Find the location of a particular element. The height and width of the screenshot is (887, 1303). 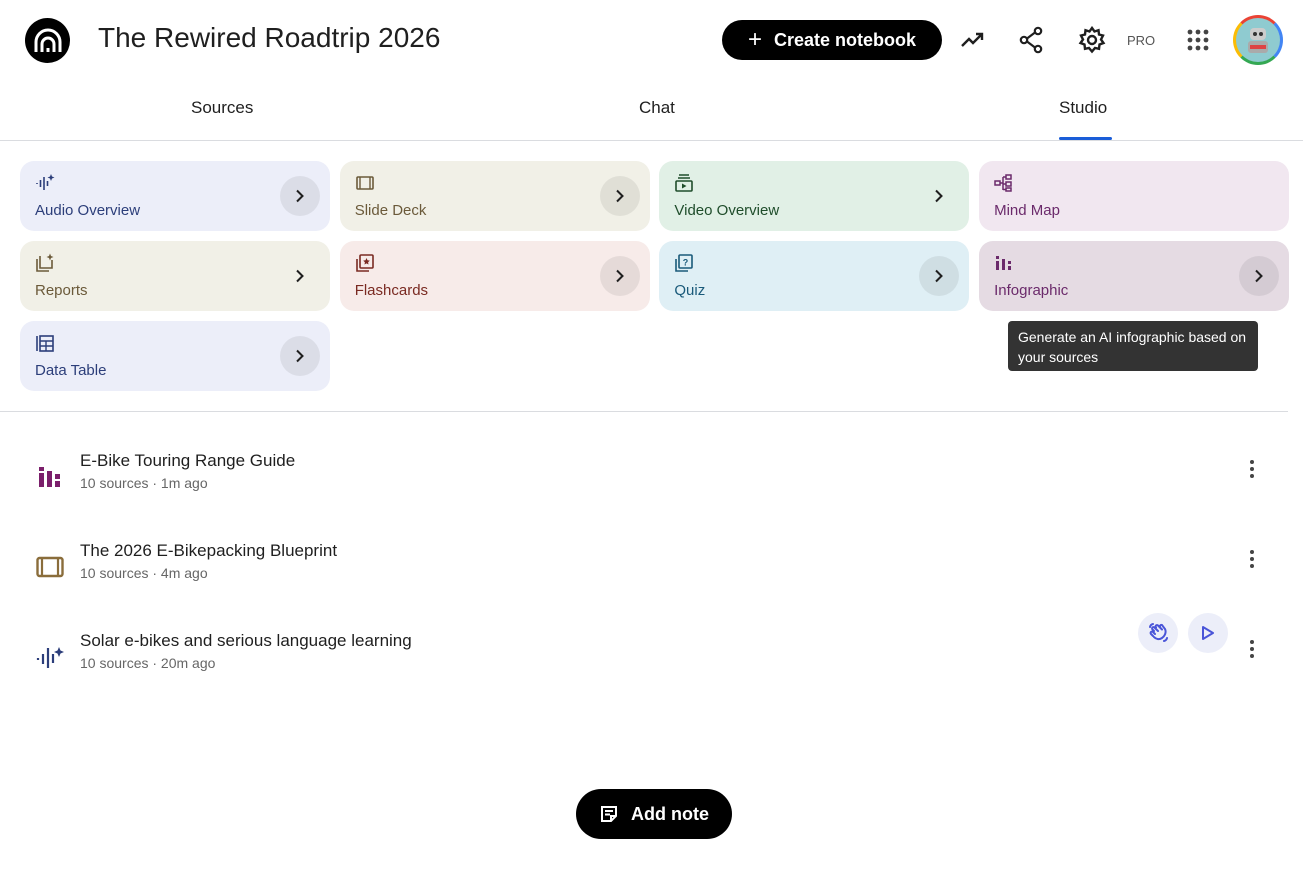

tab-chat: Chat is located at coordinates (657, 107).